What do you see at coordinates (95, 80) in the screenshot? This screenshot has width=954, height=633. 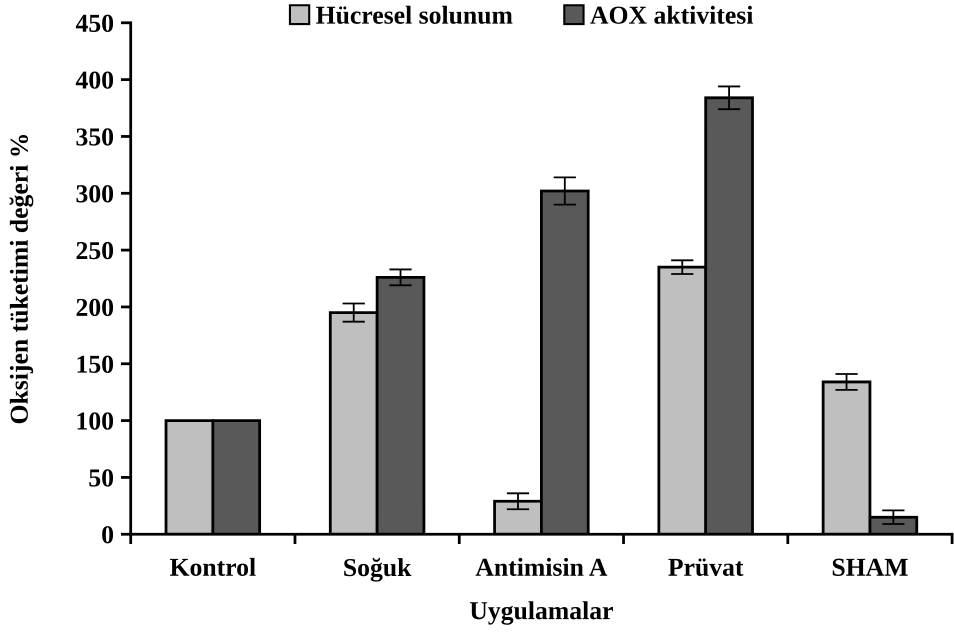 I see `y-tick-label: 400` at bounding box center [95, 80].